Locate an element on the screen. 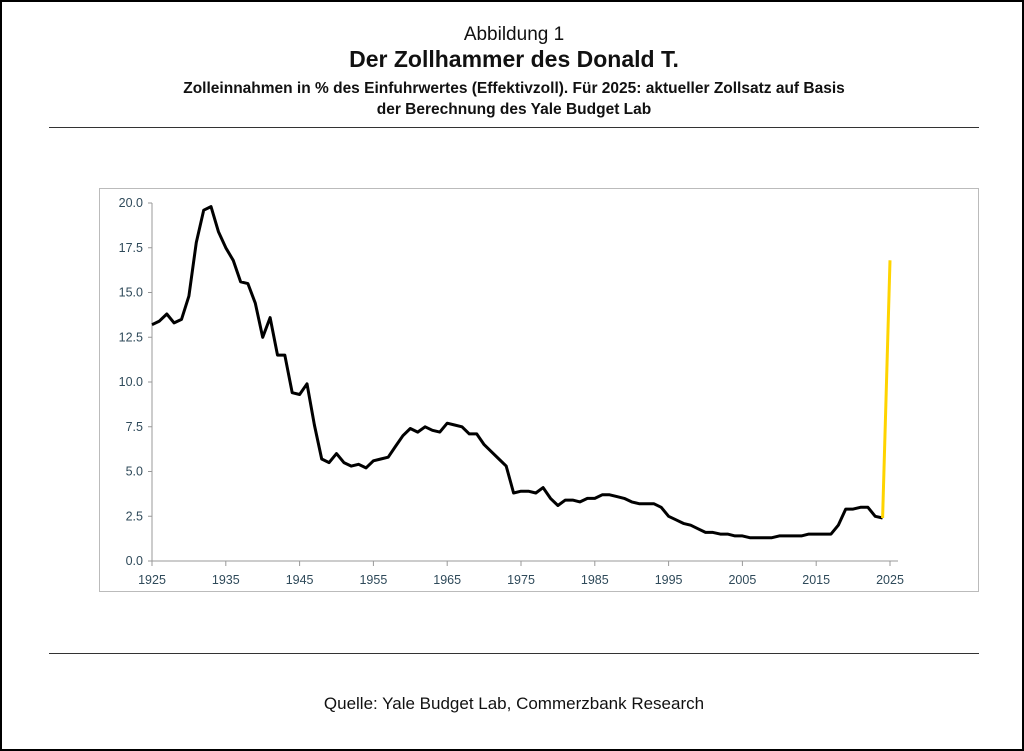 Image resolution: width=1024 pixels, height=751 pixels. x-tick-label: 1935 is located at coordinates (226, 580).